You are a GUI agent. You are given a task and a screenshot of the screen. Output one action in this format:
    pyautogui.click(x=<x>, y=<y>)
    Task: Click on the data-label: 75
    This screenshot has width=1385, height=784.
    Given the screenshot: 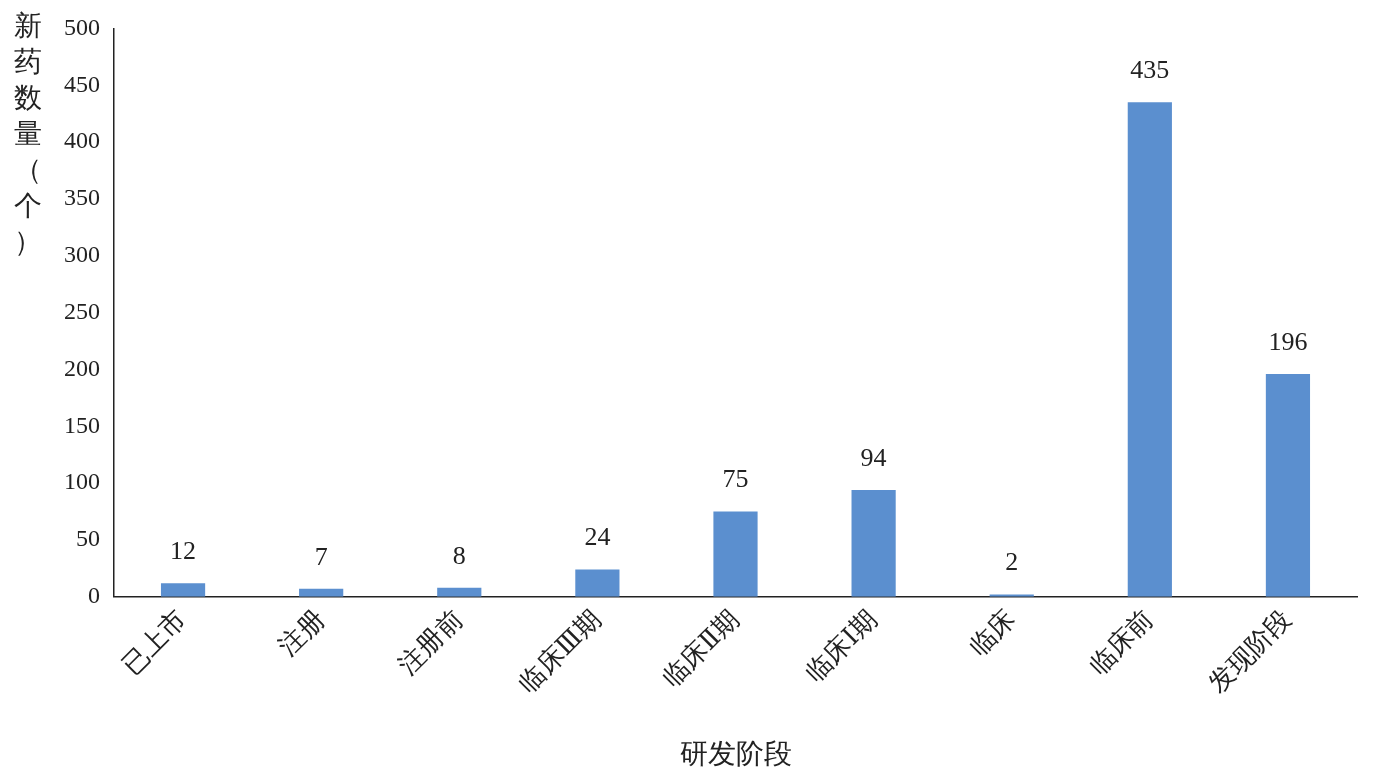 What is the action you would take?
    pyautogui.click(x=735, y=479)
    